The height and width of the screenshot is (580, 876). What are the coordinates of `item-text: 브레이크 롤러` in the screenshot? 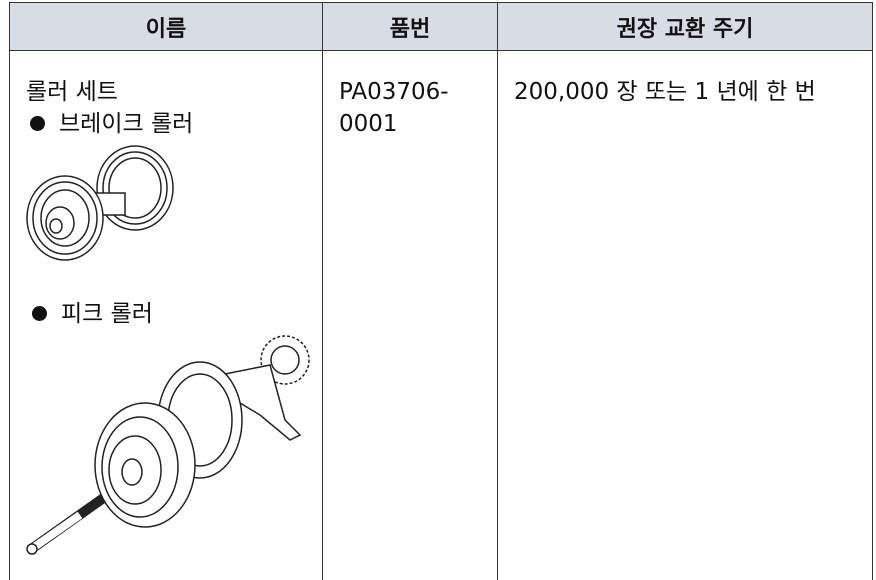 It's located at (126, 124).